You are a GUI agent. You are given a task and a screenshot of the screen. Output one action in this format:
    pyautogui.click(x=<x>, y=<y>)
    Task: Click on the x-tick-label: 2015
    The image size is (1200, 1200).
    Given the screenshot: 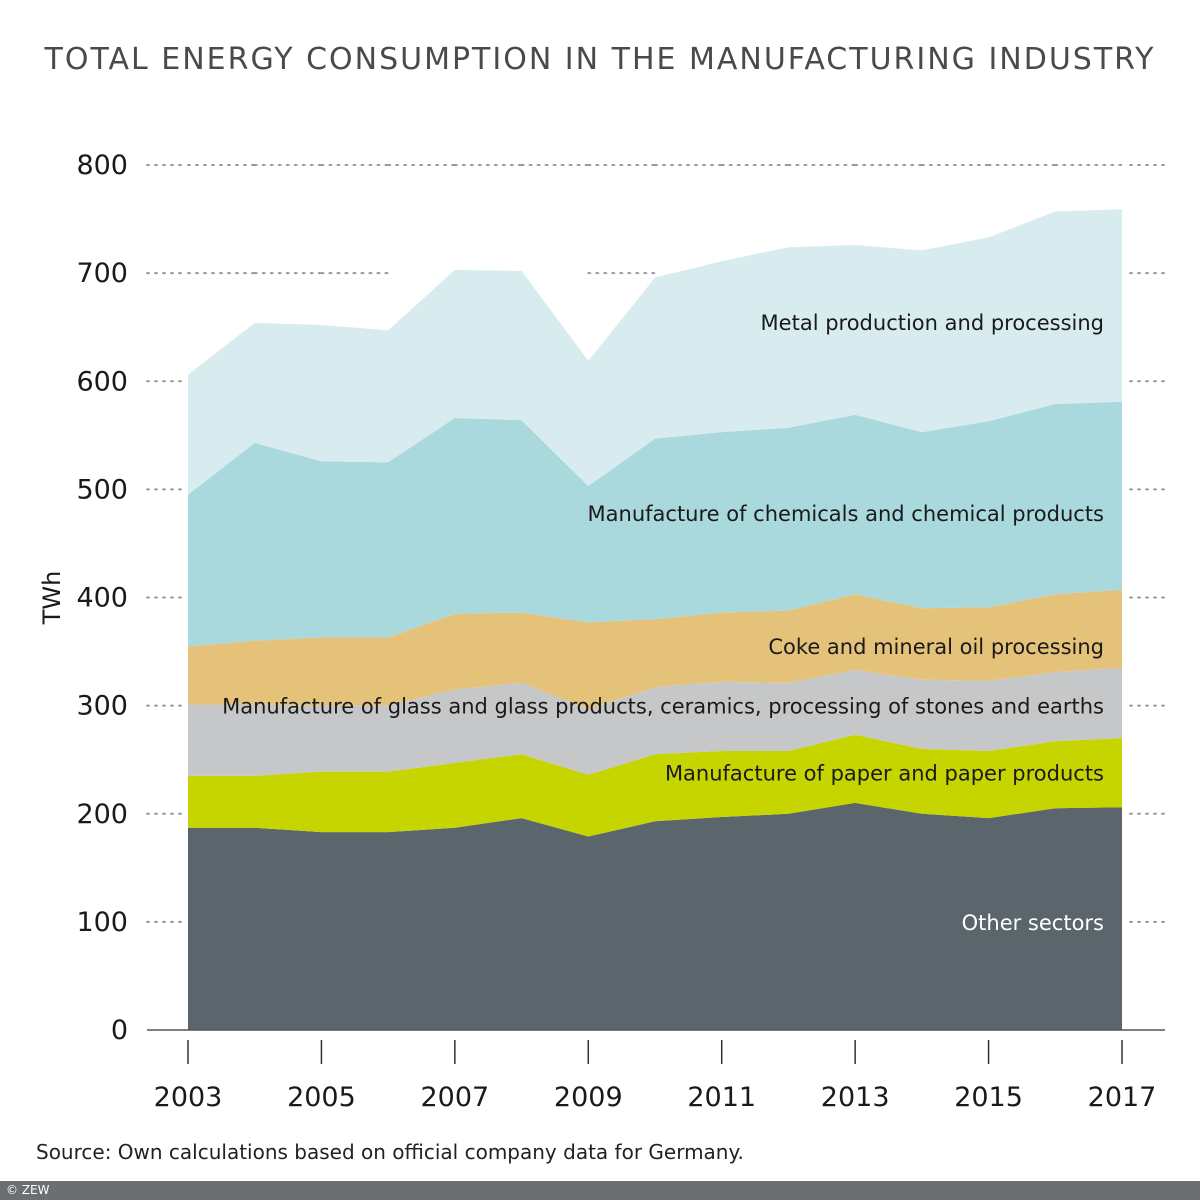 What is the action you would take?
    pyautogui.click(x=988, y=1097)
    